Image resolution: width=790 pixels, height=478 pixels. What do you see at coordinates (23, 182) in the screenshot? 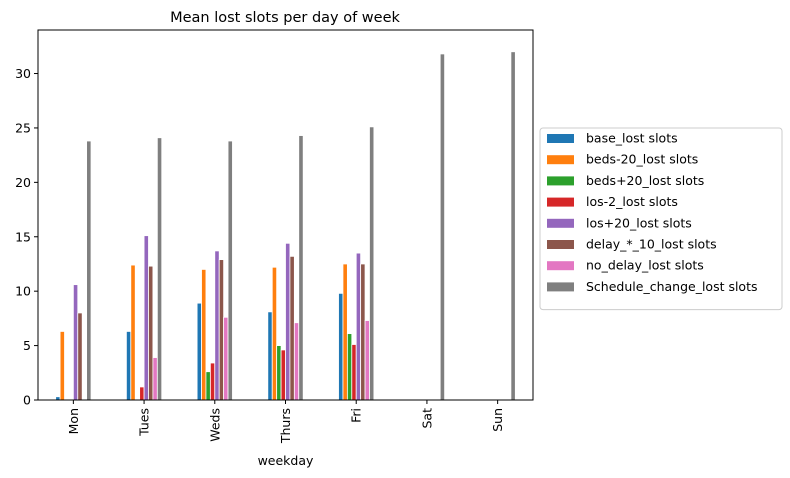
I see `y-tick-label: 20` at bounding box center [23, 182].